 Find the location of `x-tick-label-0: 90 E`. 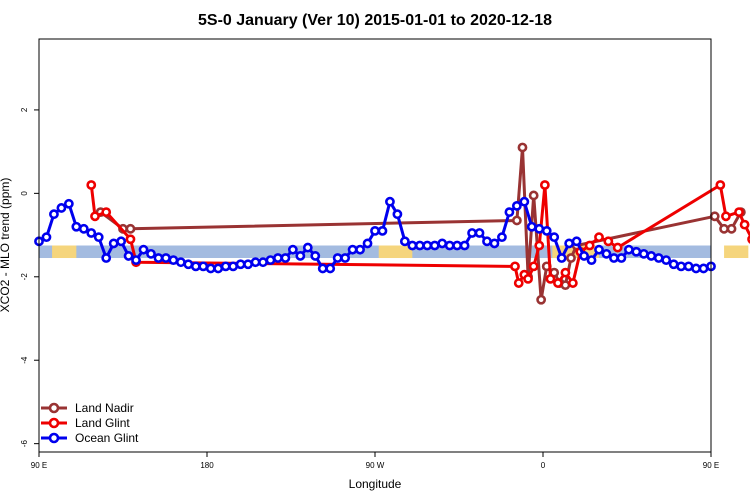

x-tick-label-0: 90 E is located at coordinates (39, 465).